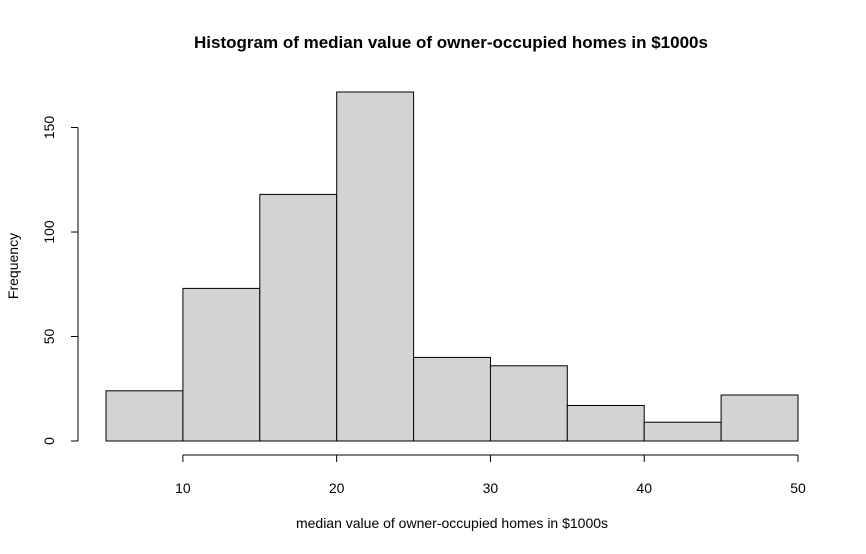  What do you see at coordinates (491, 488) in the screenshot?
I see `x-tick-label: 30` at bounding box center [491, 488].